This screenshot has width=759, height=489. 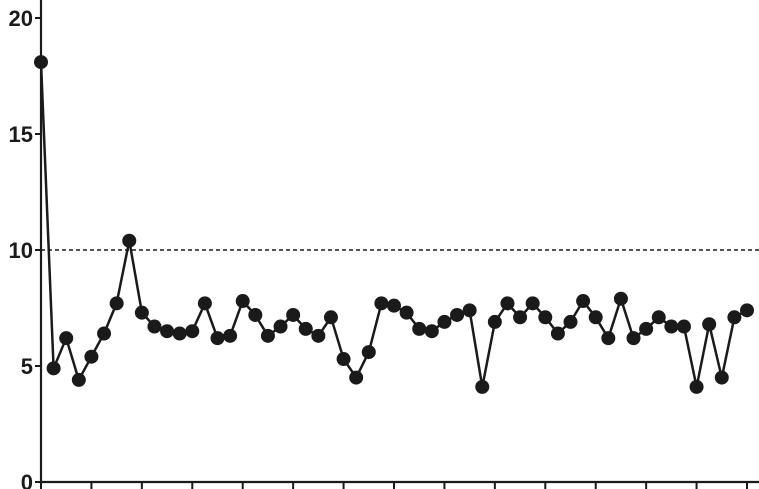 I want to click on y-tick-label: 5, so click(x=27, y=366).